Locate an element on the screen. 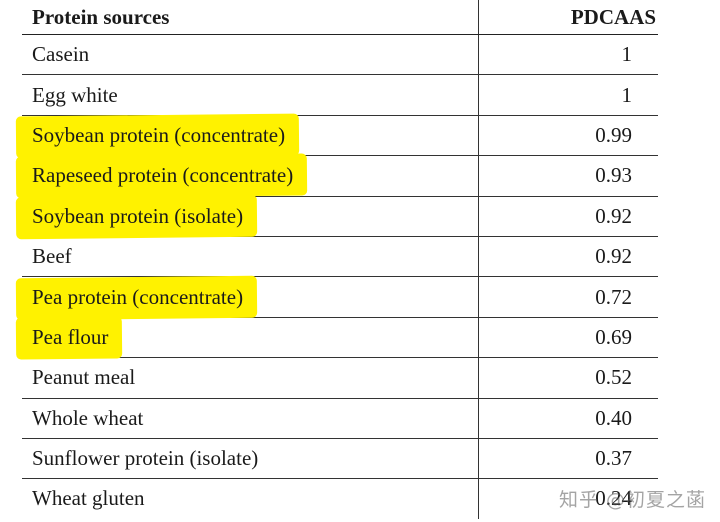 The image size is (720, 522). protein-source-cell: Soybean protein (concentrate) is located at coordinates (250, 136).